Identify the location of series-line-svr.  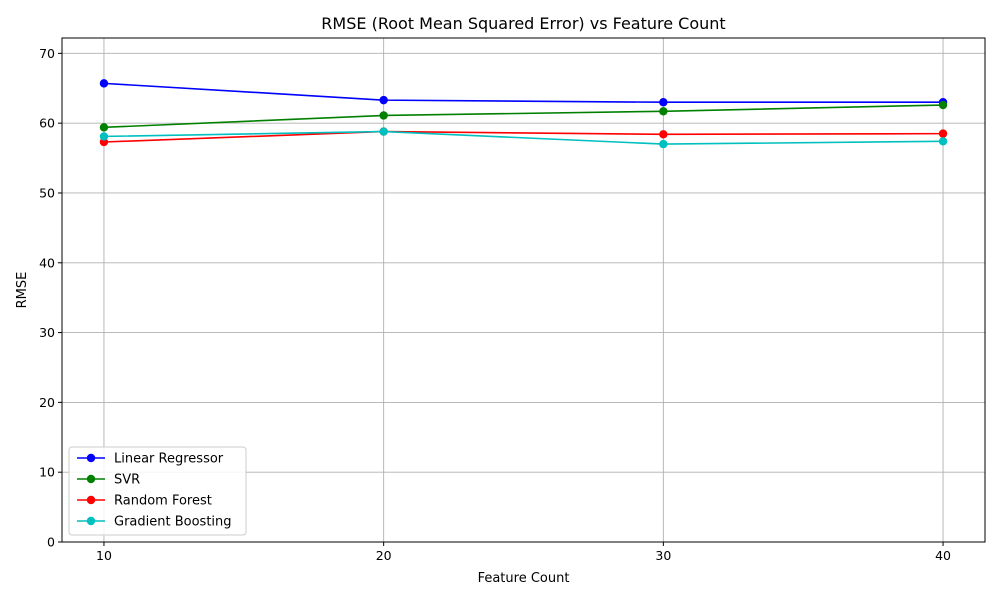
(523, 116).